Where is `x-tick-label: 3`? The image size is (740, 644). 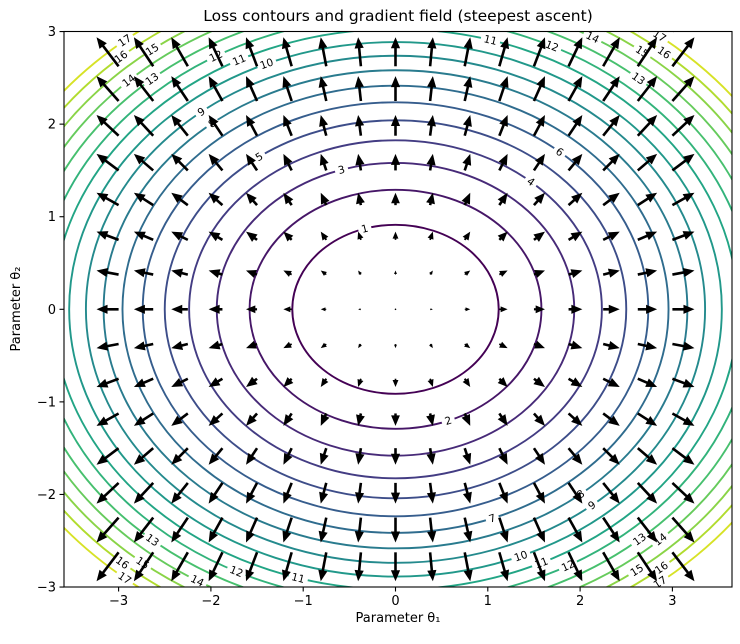 x-tick-label: 3 is located at coordinates (672, 601).